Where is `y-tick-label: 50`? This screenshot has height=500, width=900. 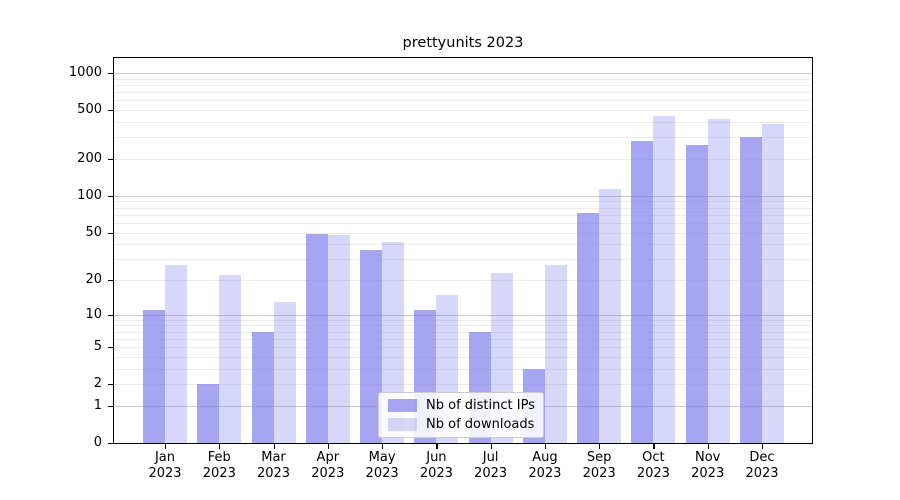 y-tick-label: 50 is located at coordinates (93, 232).